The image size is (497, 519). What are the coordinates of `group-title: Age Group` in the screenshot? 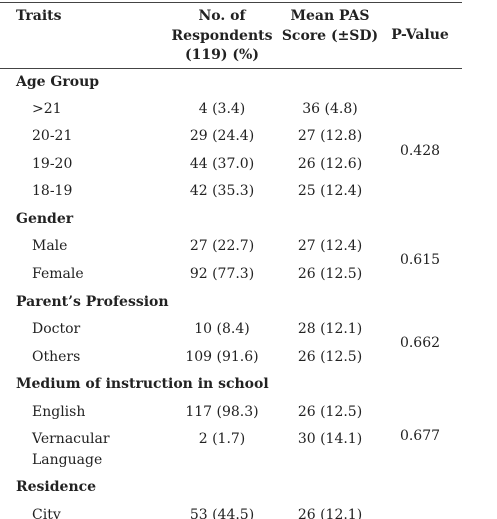 It's located at (58, 82).